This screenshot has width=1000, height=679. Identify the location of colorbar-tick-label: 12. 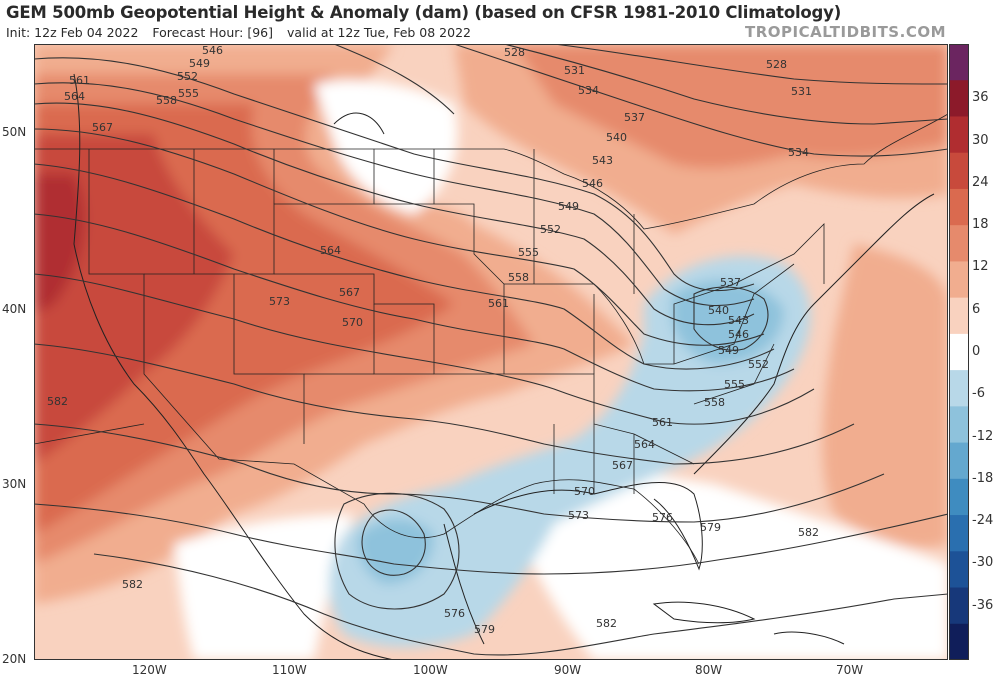
(980, 267).